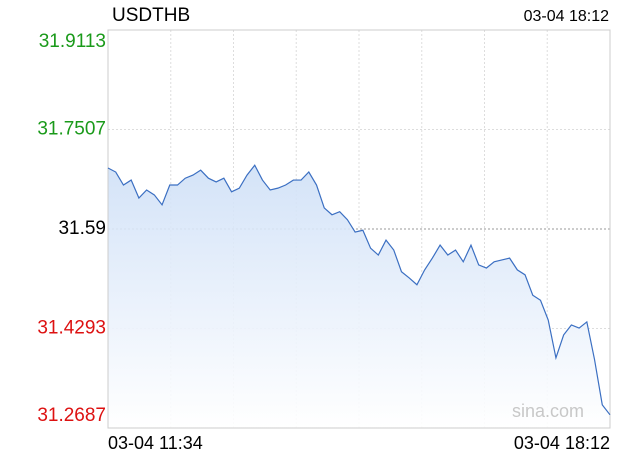 This screenshot has height=460, width=620. What do you see at coordinates (71, 328) in the screenshot?
I see `y-tick-label: 31.4293` at bounding box center [71, 328].